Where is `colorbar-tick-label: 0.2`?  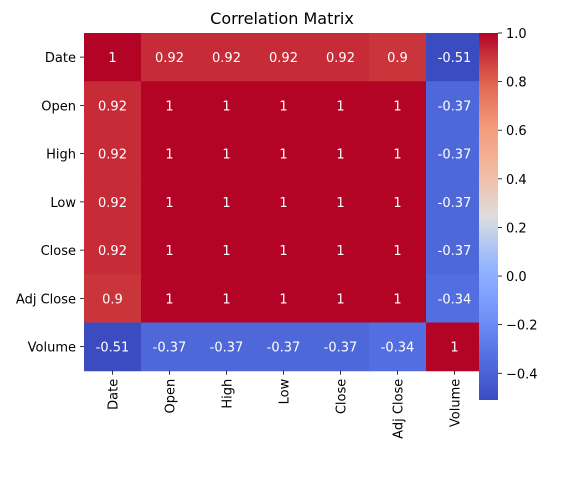
colorbar-tick-label: 0.2 is located at coordinates (516, 228).